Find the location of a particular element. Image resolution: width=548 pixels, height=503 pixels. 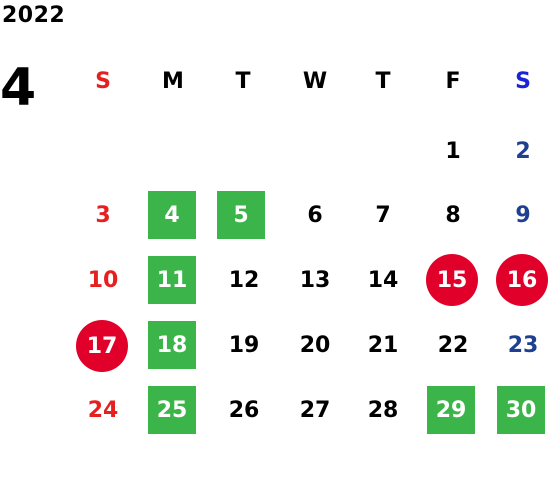

day-cell: 3 is located at coordinates (103, 215).